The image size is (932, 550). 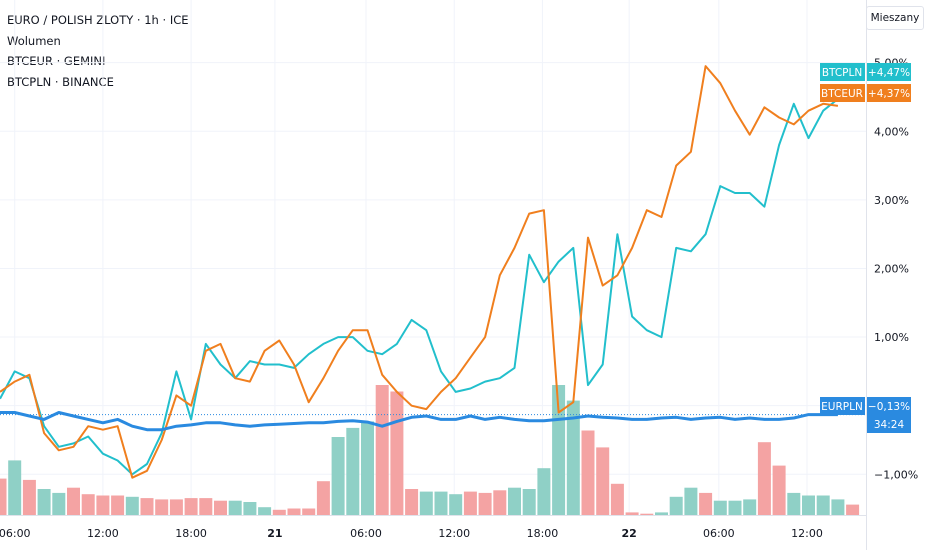 I want to click on price-tag-eurpln-name-bg, so click(x=842, y=406).